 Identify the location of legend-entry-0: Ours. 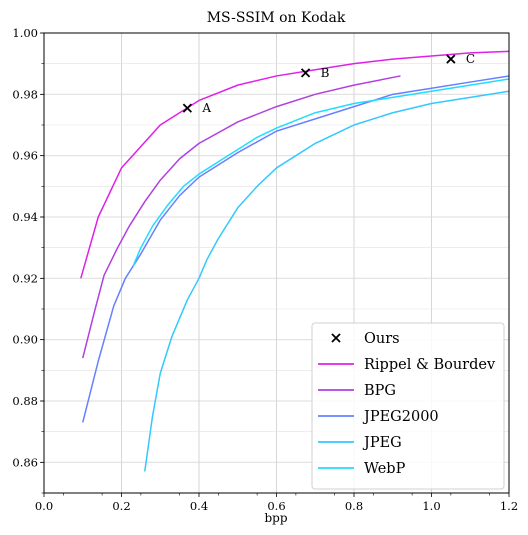
(365, 339).